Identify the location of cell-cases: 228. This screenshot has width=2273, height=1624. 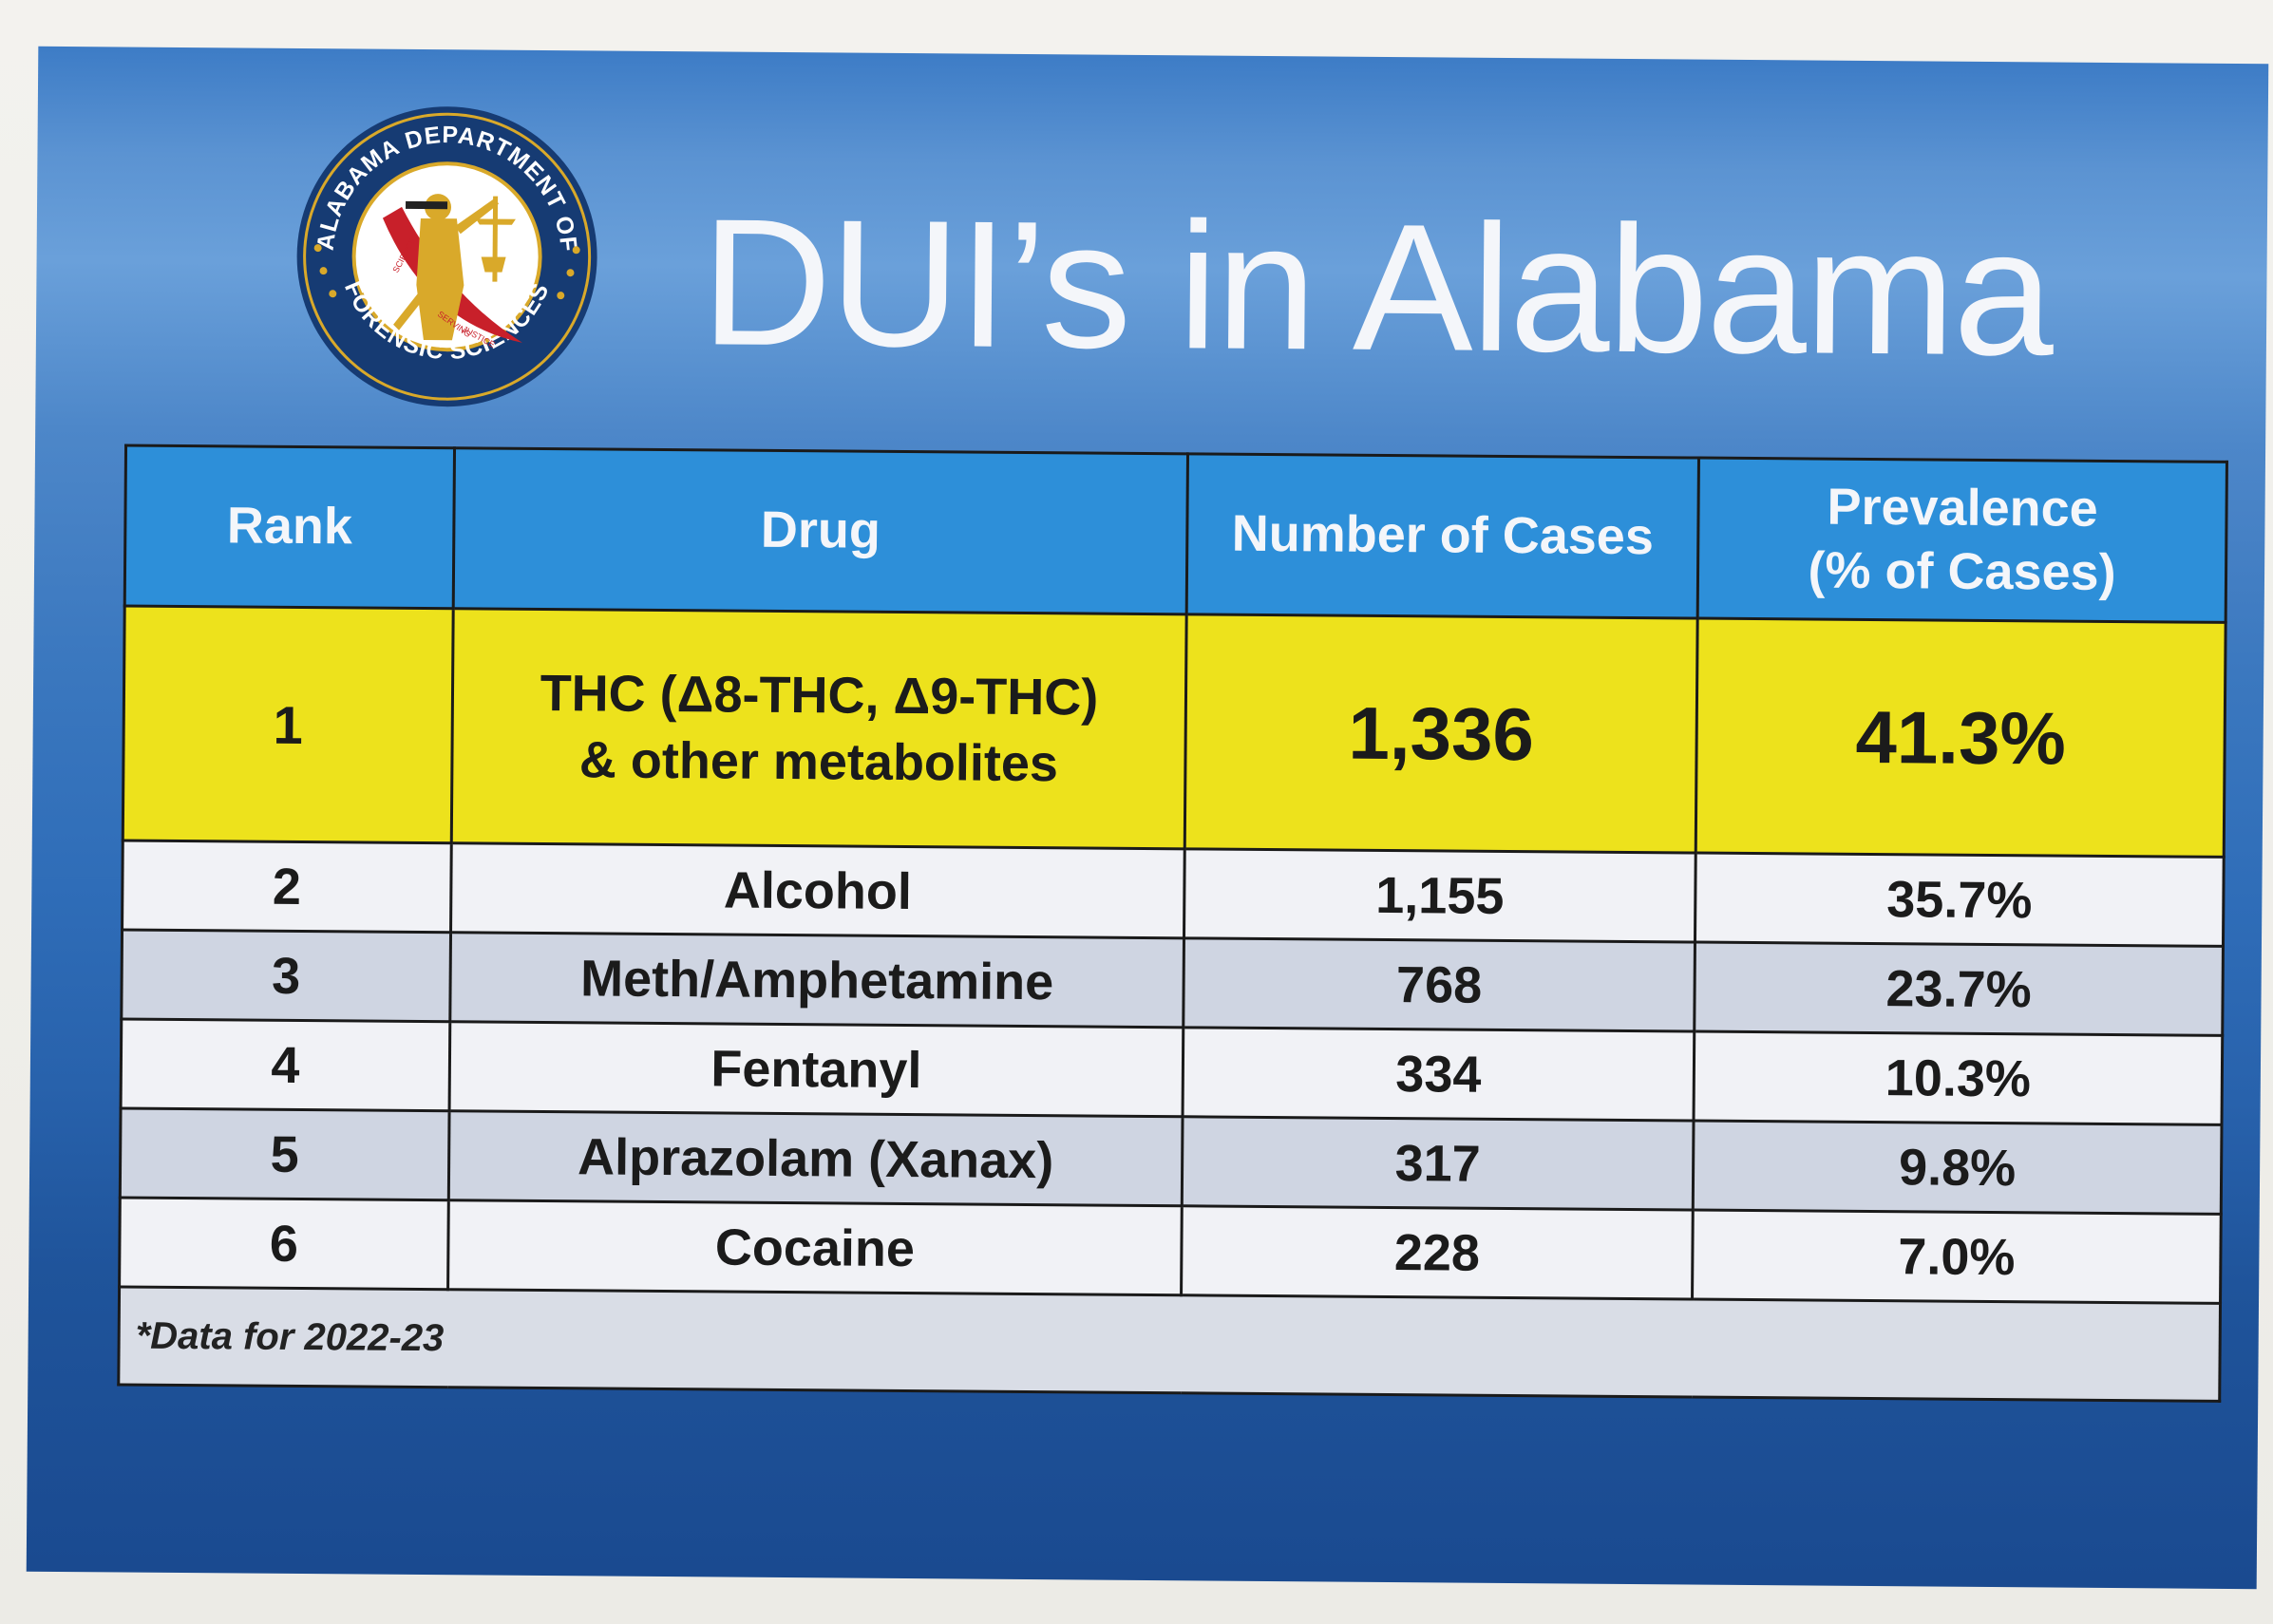
(1437, 1252).